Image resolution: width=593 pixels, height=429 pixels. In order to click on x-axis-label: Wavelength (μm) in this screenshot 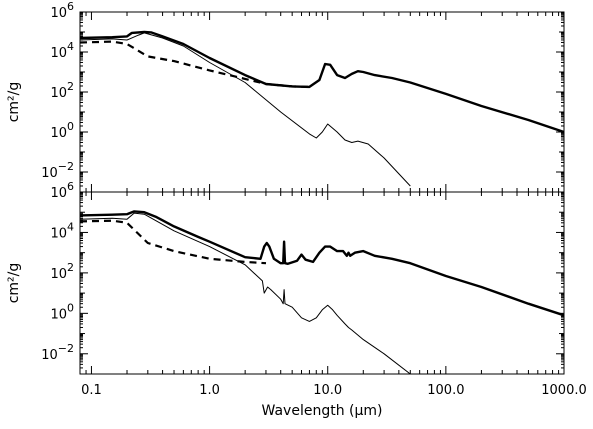, I will do `click(322, 411)`.